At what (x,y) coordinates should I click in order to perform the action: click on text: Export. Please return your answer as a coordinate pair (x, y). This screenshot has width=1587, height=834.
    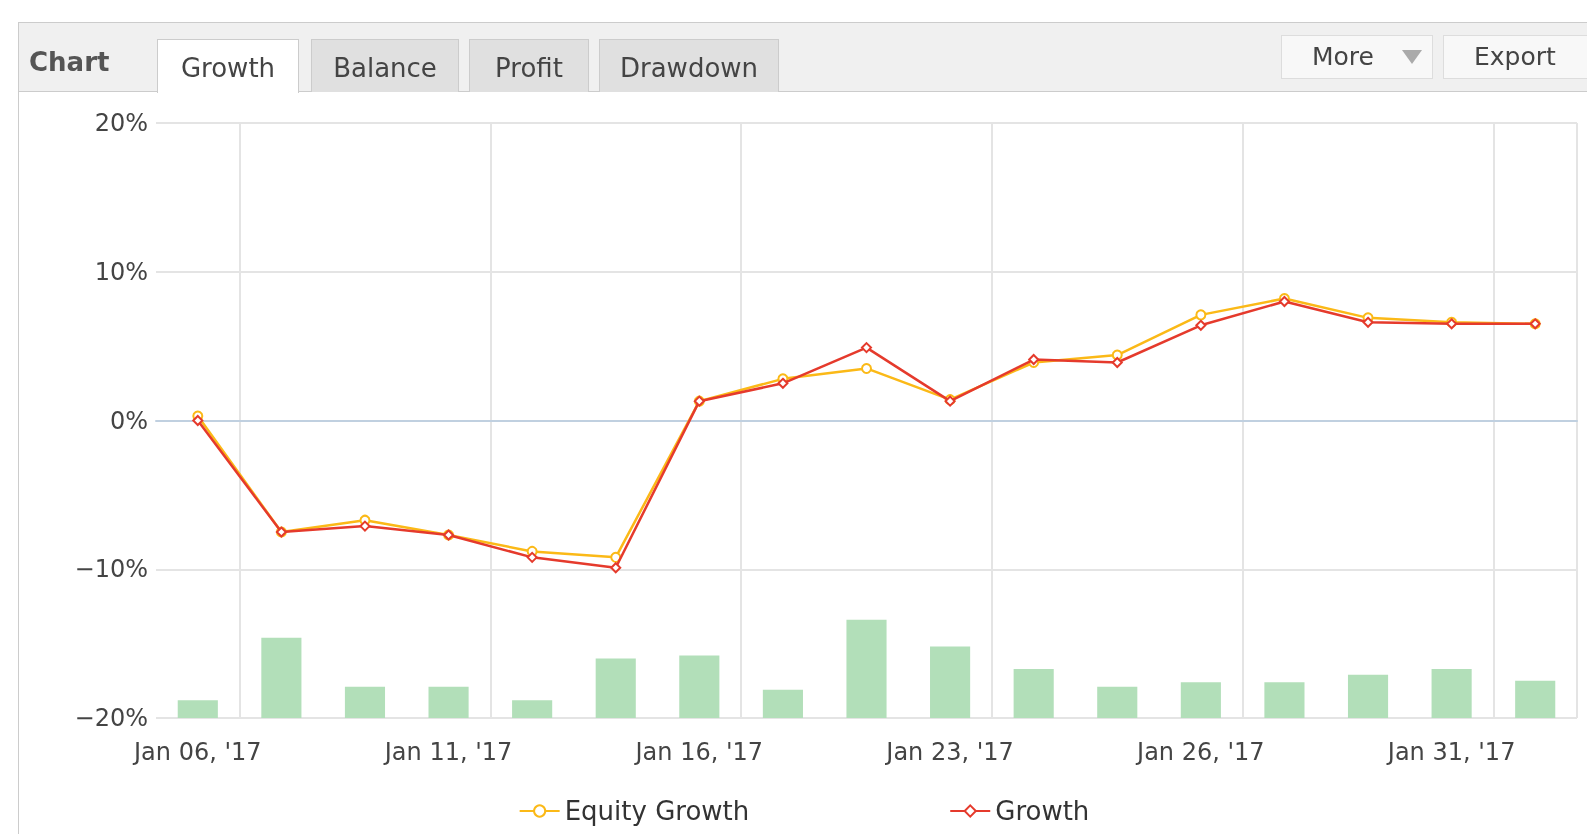
    Looking at the image, I should click on (1515, 56).